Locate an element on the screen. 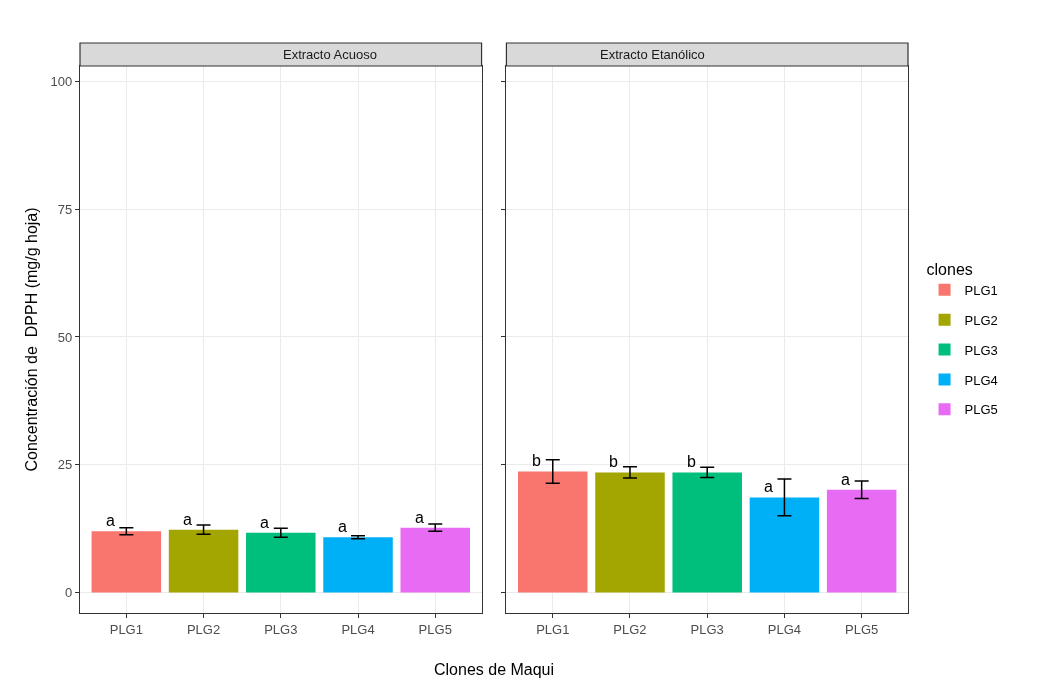  legend-label: PLG1 is located at coordinates (981, 290).